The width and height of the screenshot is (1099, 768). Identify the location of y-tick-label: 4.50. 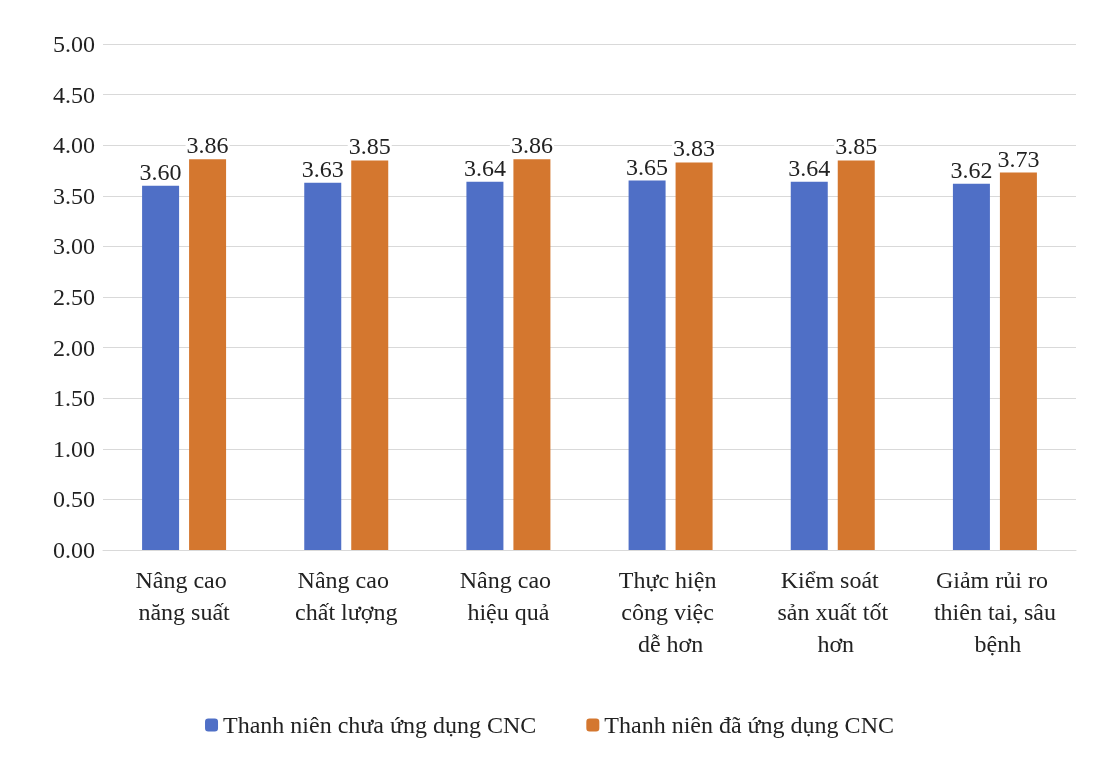
(74, 94).